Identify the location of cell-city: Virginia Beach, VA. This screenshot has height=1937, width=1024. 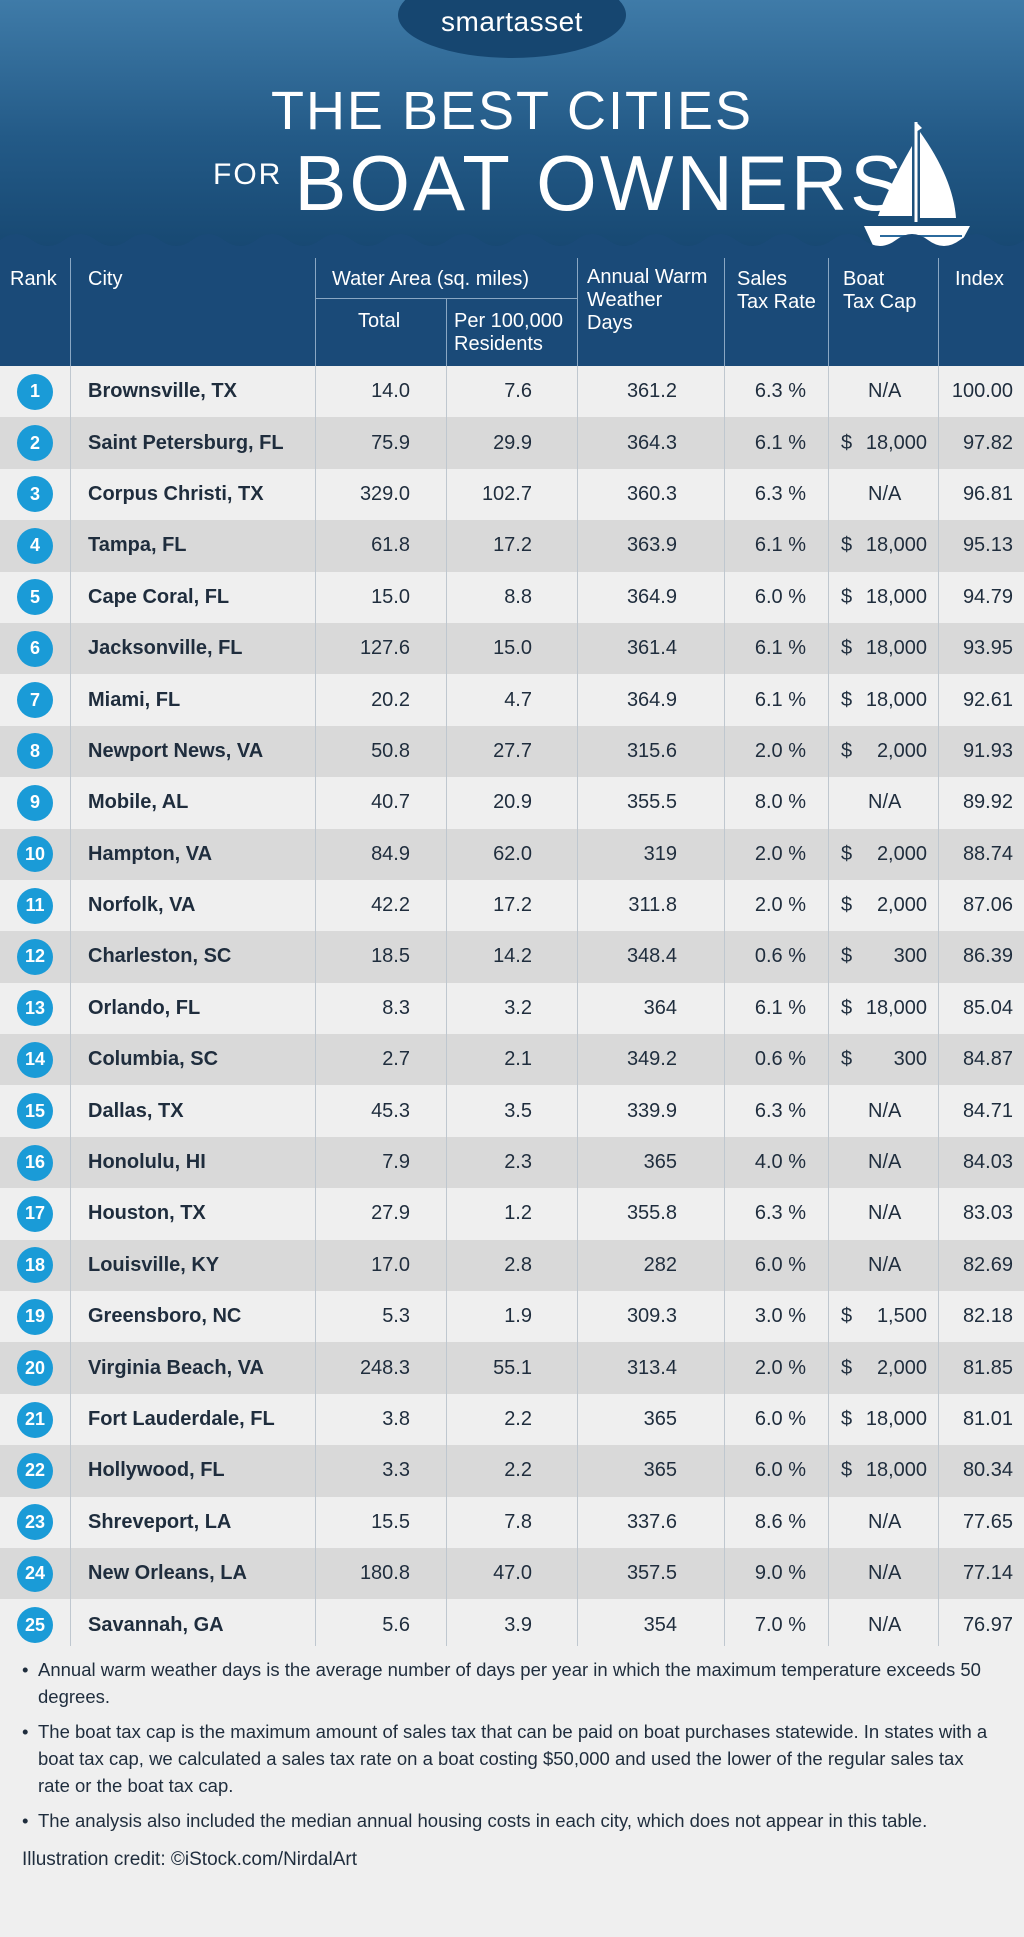
(176, 1367).